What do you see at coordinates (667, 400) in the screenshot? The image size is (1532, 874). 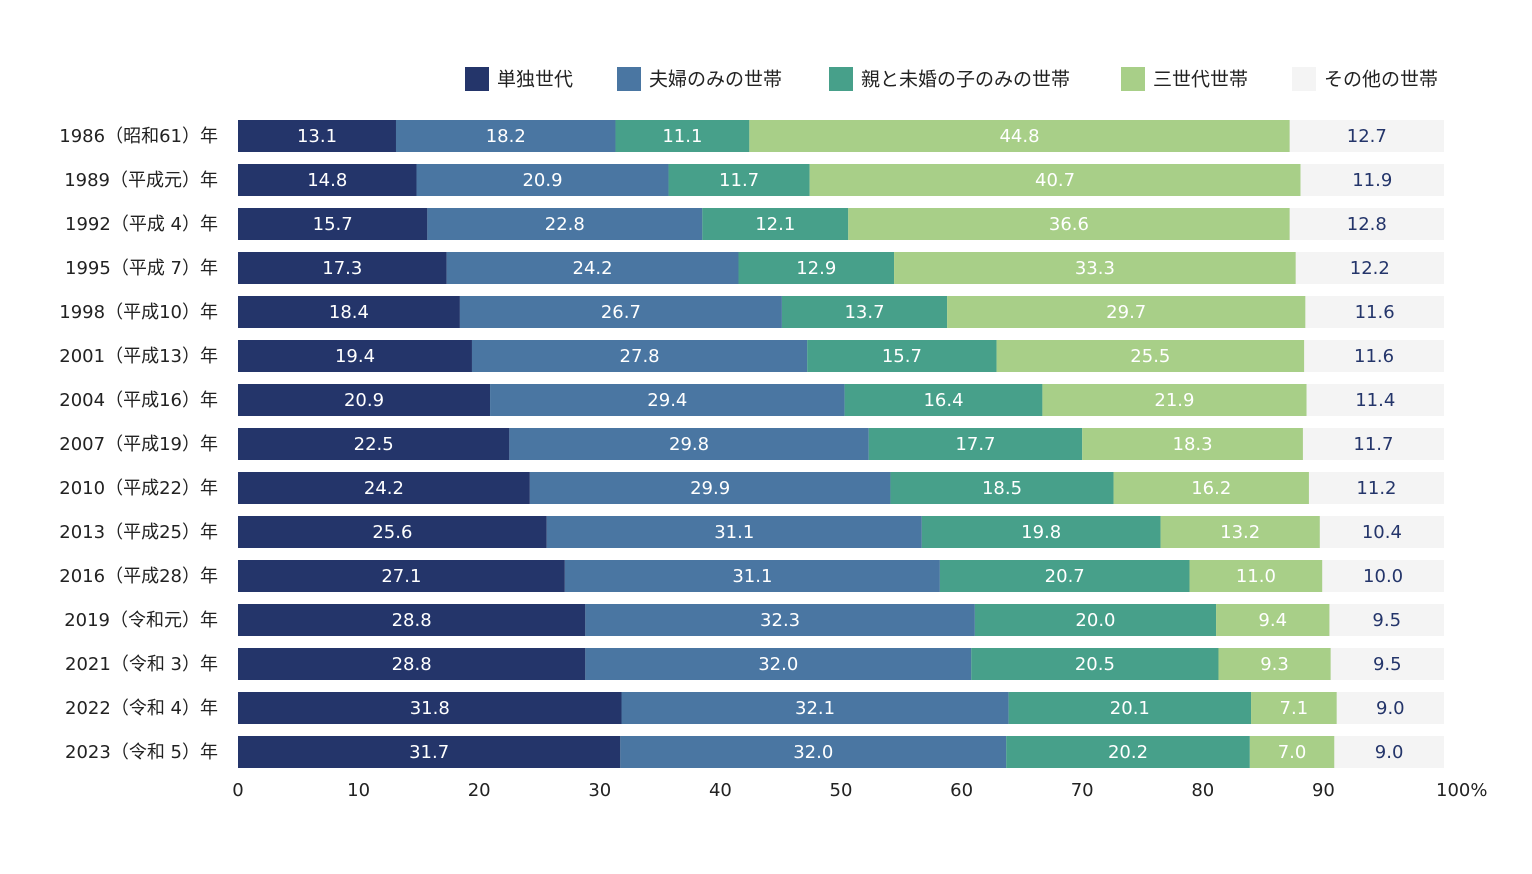 I see `data-label: 29.4` at bounding box center [667, 400].